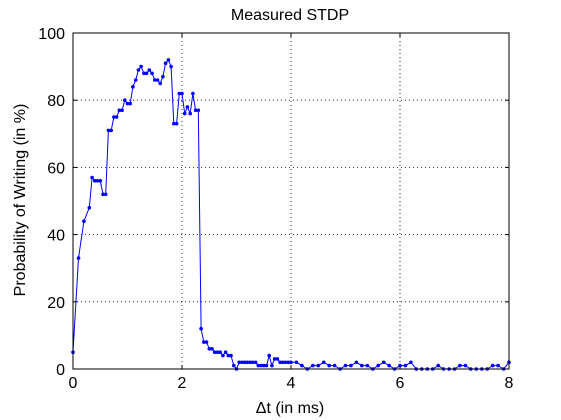 This screenshot has width=561, height=420. Describe the element at coordinates (291, 383) in the screenshot. I see `x-tick-label: 4` at that location.